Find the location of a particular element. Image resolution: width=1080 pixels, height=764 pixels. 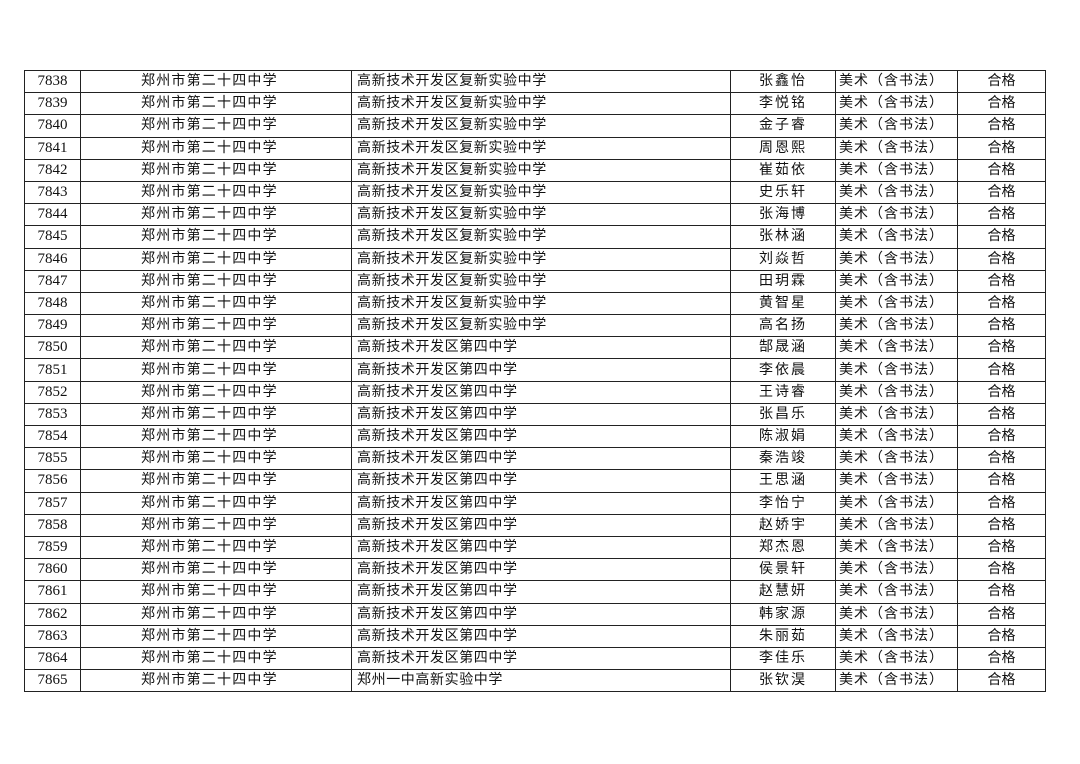

table-row: 7849 郑州市第二十四中学 高新技术开发区复新实验中学 高名扬 美术（含书法） 合格 is located at coordinates (535, 326).